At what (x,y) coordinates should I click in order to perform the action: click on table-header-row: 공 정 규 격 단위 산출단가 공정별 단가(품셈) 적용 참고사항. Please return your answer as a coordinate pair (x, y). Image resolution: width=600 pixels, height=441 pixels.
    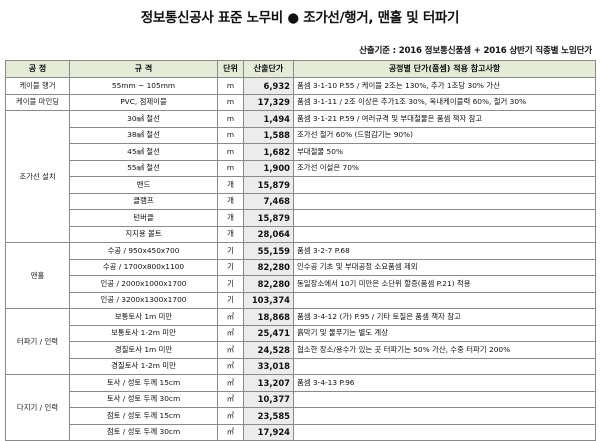
    Looking at the image, I should click on (300, 69).